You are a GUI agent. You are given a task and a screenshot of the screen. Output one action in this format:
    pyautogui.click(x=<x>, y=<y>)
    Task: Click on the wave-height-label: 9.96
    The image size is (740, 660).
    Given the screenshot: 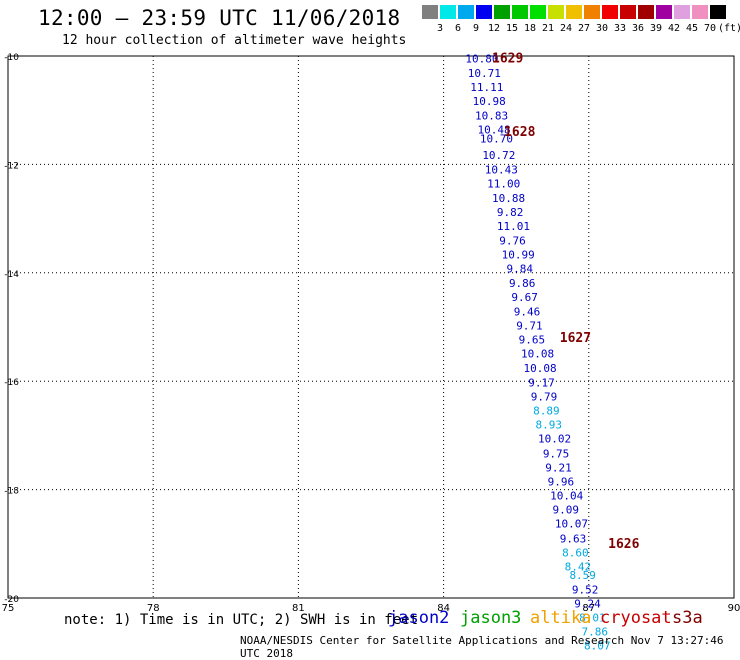 What is the action you would take?
    pyautogui.click(x=561, y=481)
    